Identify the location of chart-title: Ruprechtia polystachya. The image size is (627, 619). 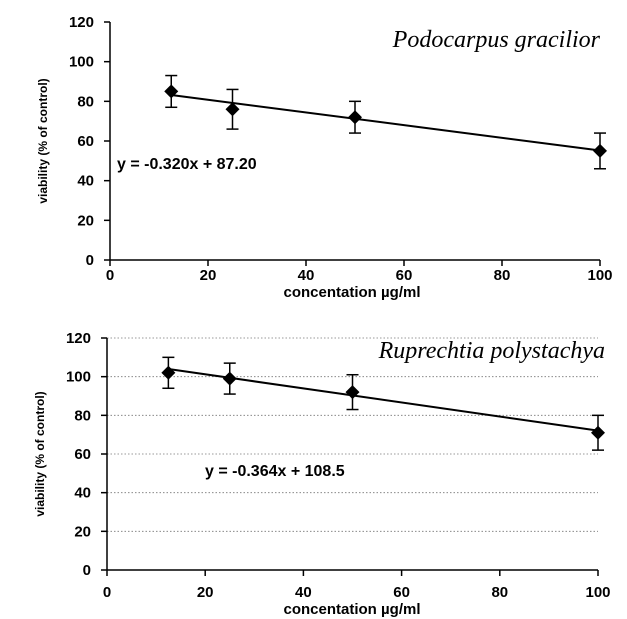
(491, 351).